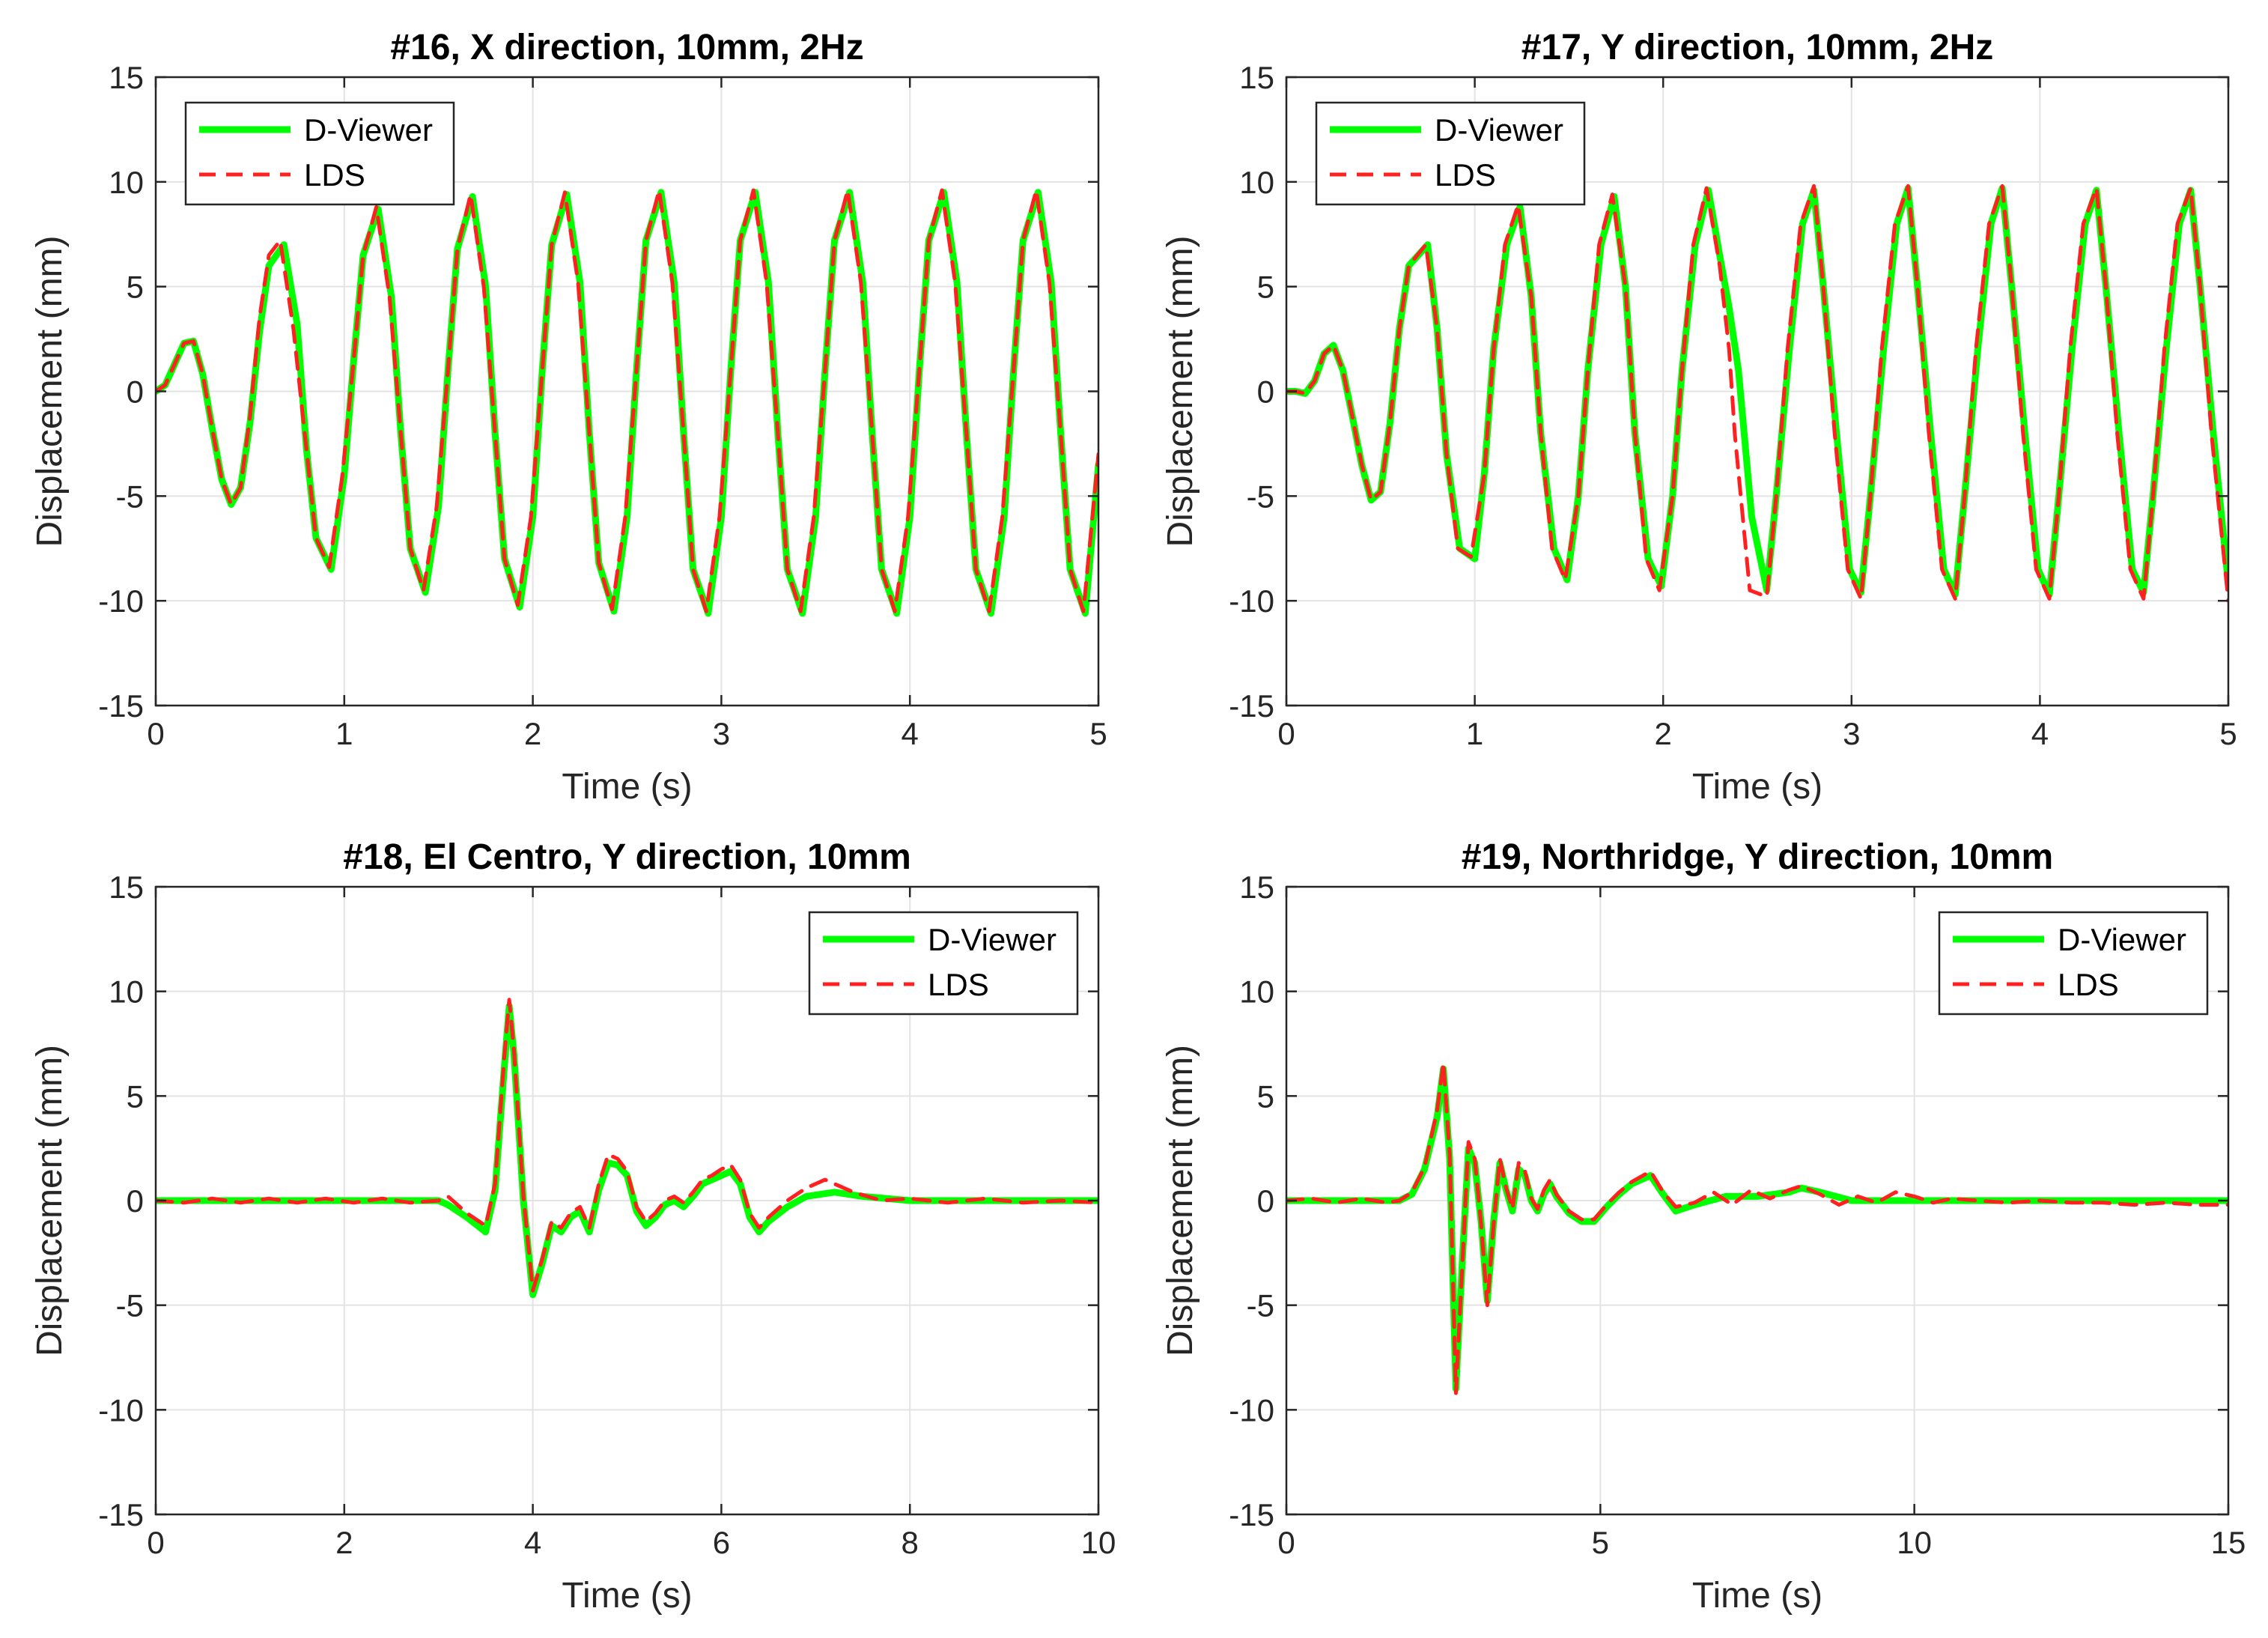  What do you see at coordinates (1260, 1305) in the screenshot?
I see `chart4-ytick-label-2: -5` at bounding box center [1260, 1305].